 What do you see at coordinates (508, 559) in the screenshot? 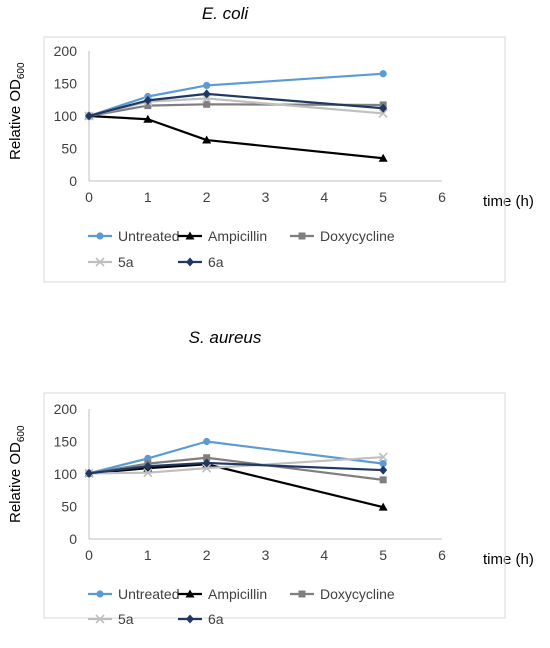
I see `x-axis-label-saureus: time (h)` at bounding box center [508, 559].